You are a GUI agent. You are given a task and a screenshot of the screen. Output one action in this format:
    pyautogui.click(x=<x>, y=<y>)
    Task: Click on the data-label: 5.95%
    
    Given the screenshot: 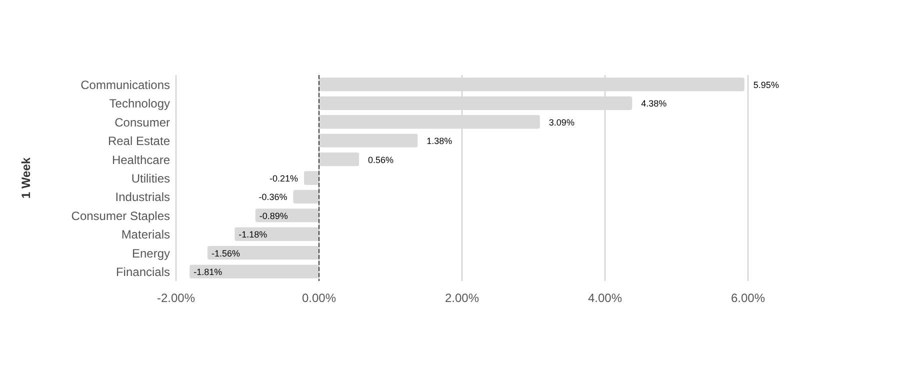 What is the action you would take?
    pyautogui.click(x=766, y=85)
    